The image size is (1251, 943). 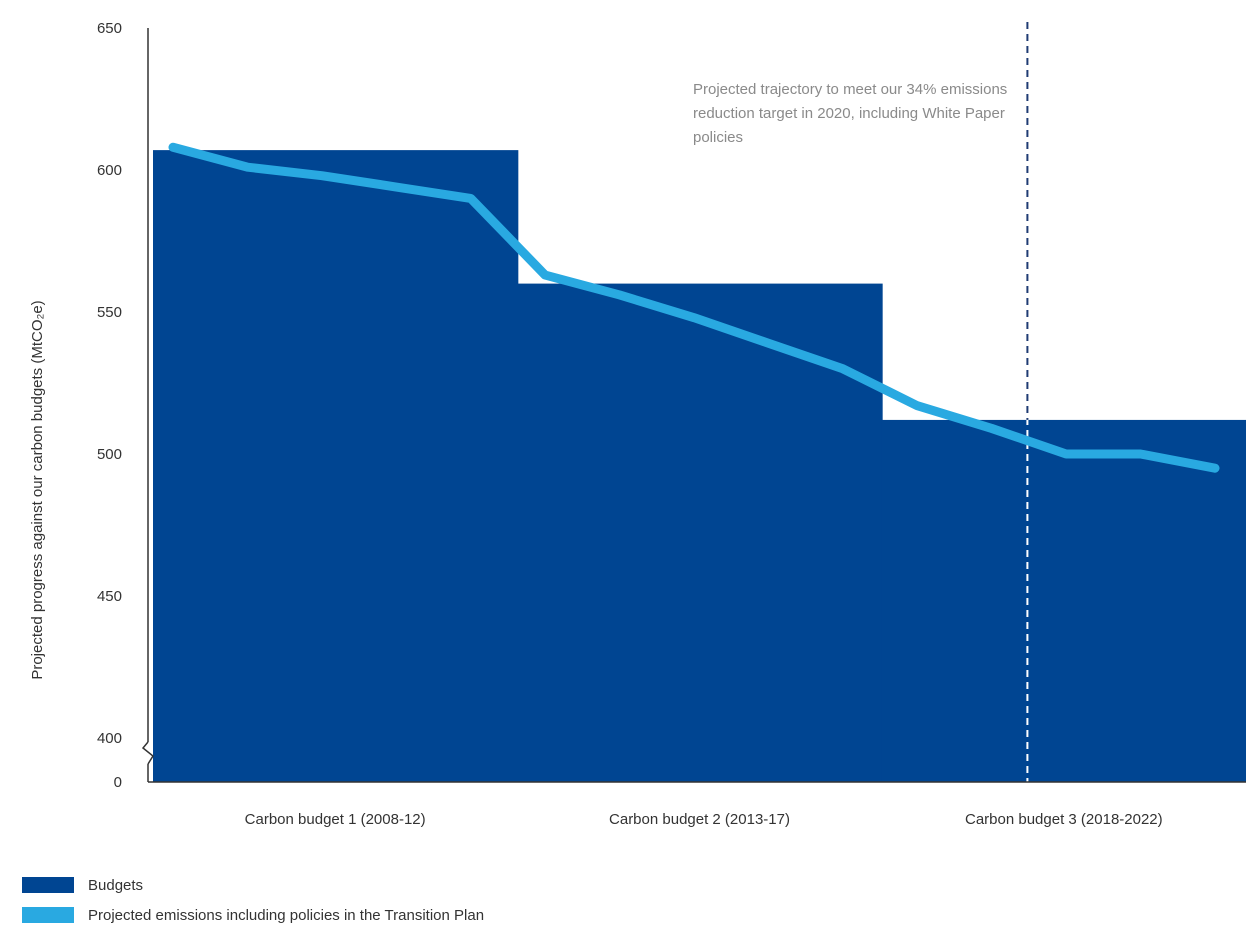 I want to click on y-tick-label-450: 450, so click(x=109, y=596).